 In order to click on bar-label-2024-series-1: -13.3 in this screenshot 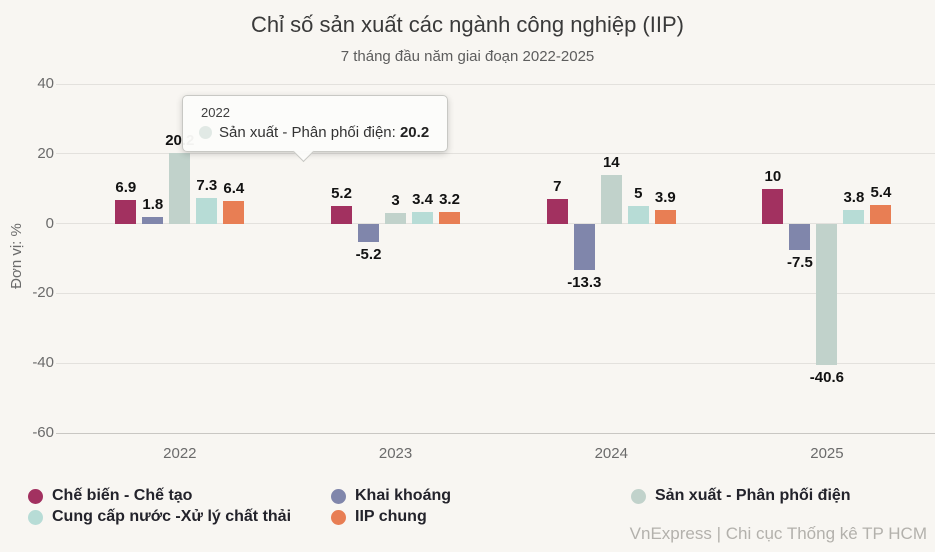, I will do `click(584, 282)`.